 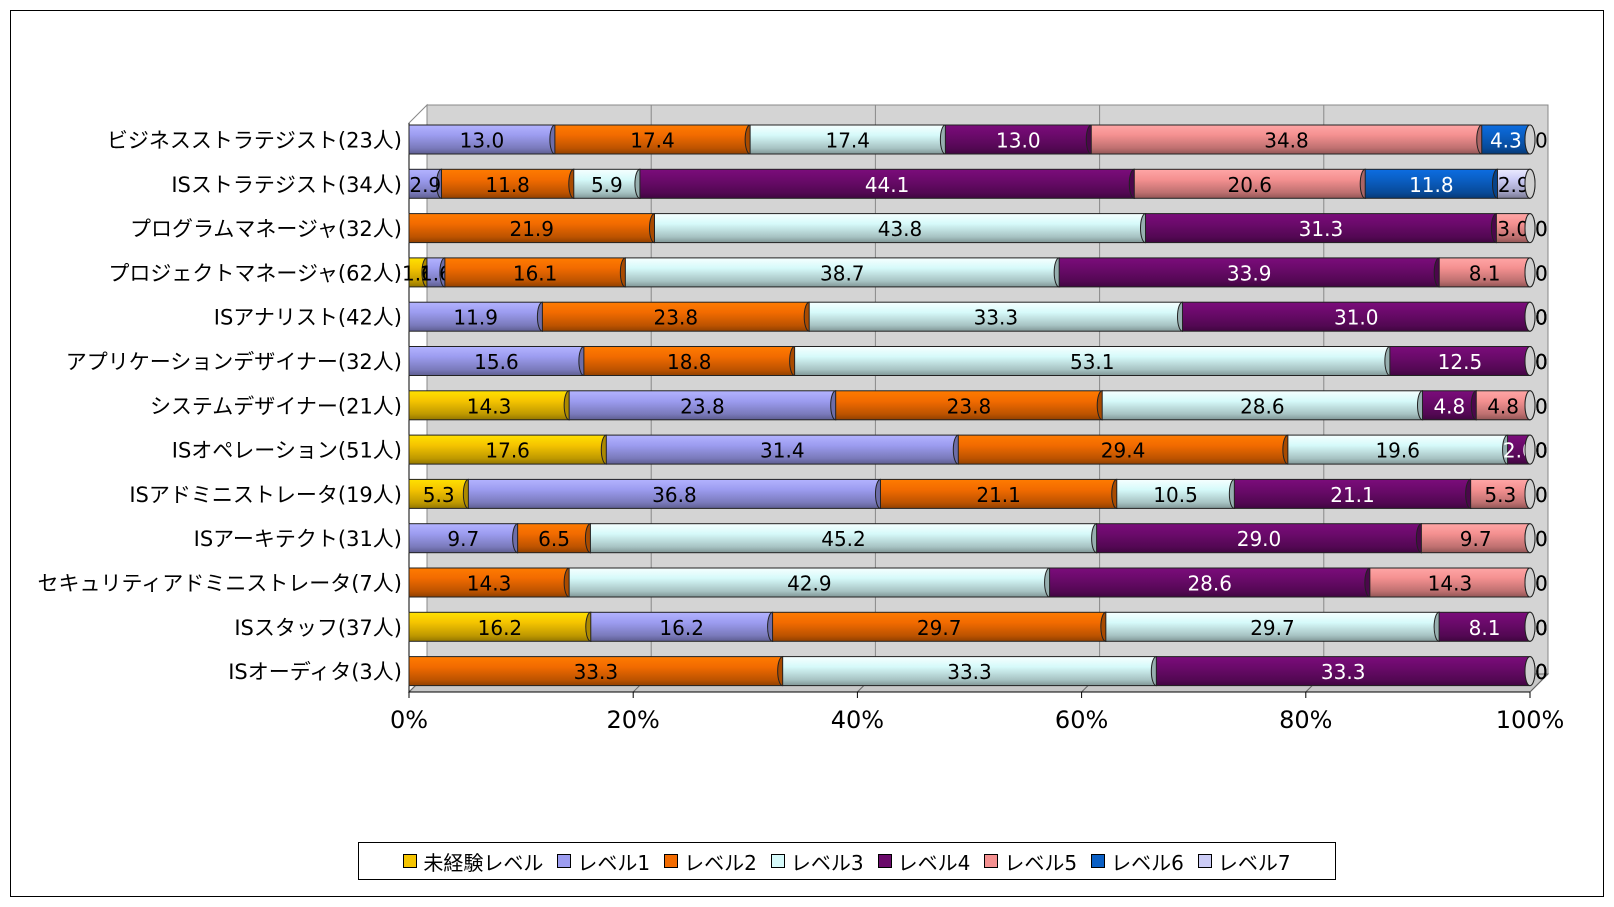 What do you see at coordinates (969, 406) in the screenshot?
I see `data-label: 23.8` at bounding box center [969, 406].